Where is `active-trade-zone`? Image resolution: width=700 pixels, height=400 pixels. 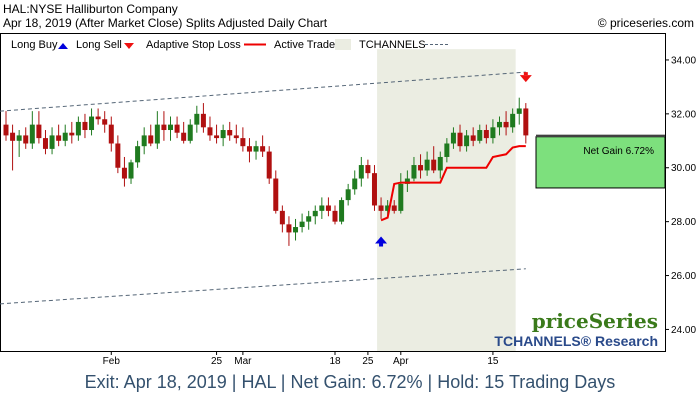
active-trade-zone is located at coordinates (446, 200).